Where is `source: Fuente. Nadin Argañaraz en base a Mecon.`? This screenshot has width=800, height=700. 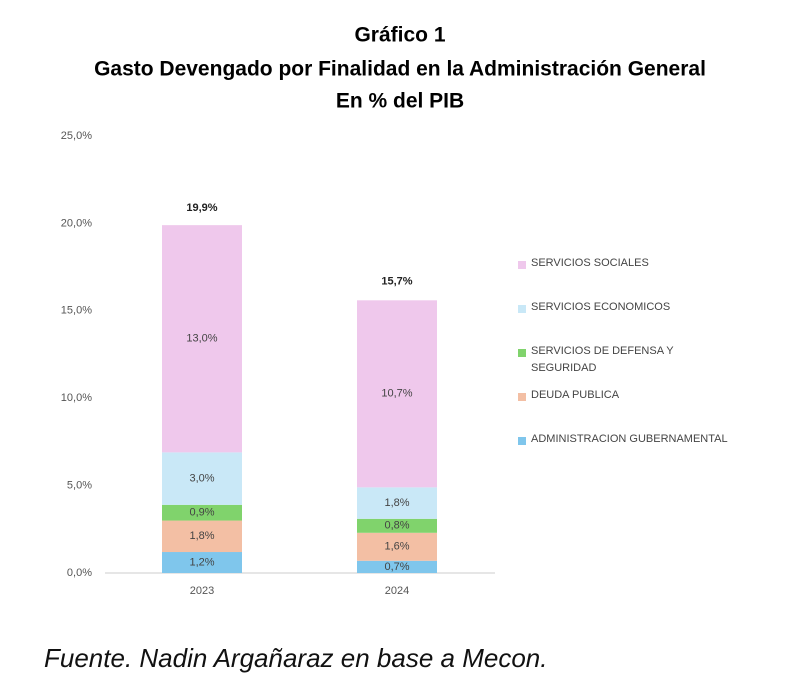
source: Fuente. Nadin Argañaraz en base a Mecon. is located at coordinates (295, 658).